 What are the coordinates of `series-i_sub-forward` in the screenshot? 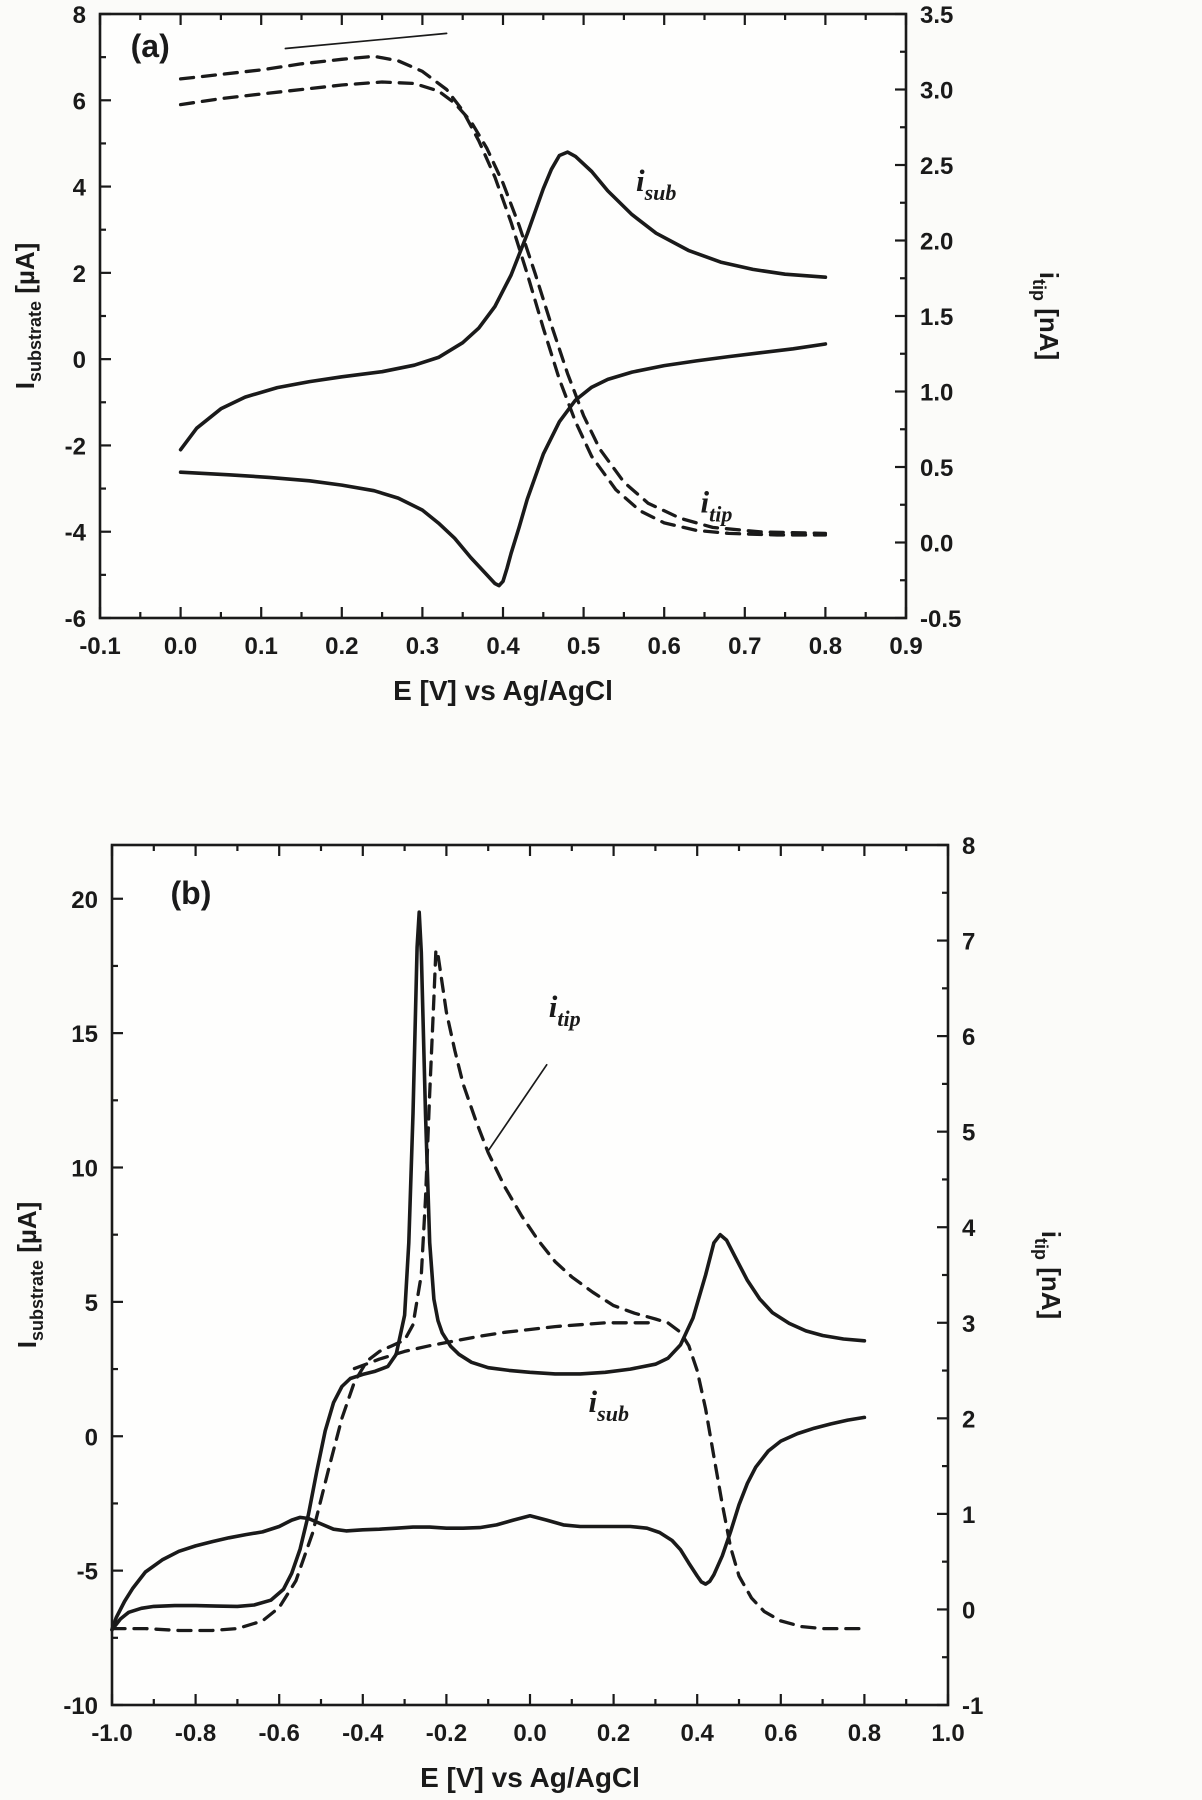 It's located at (503, 301).